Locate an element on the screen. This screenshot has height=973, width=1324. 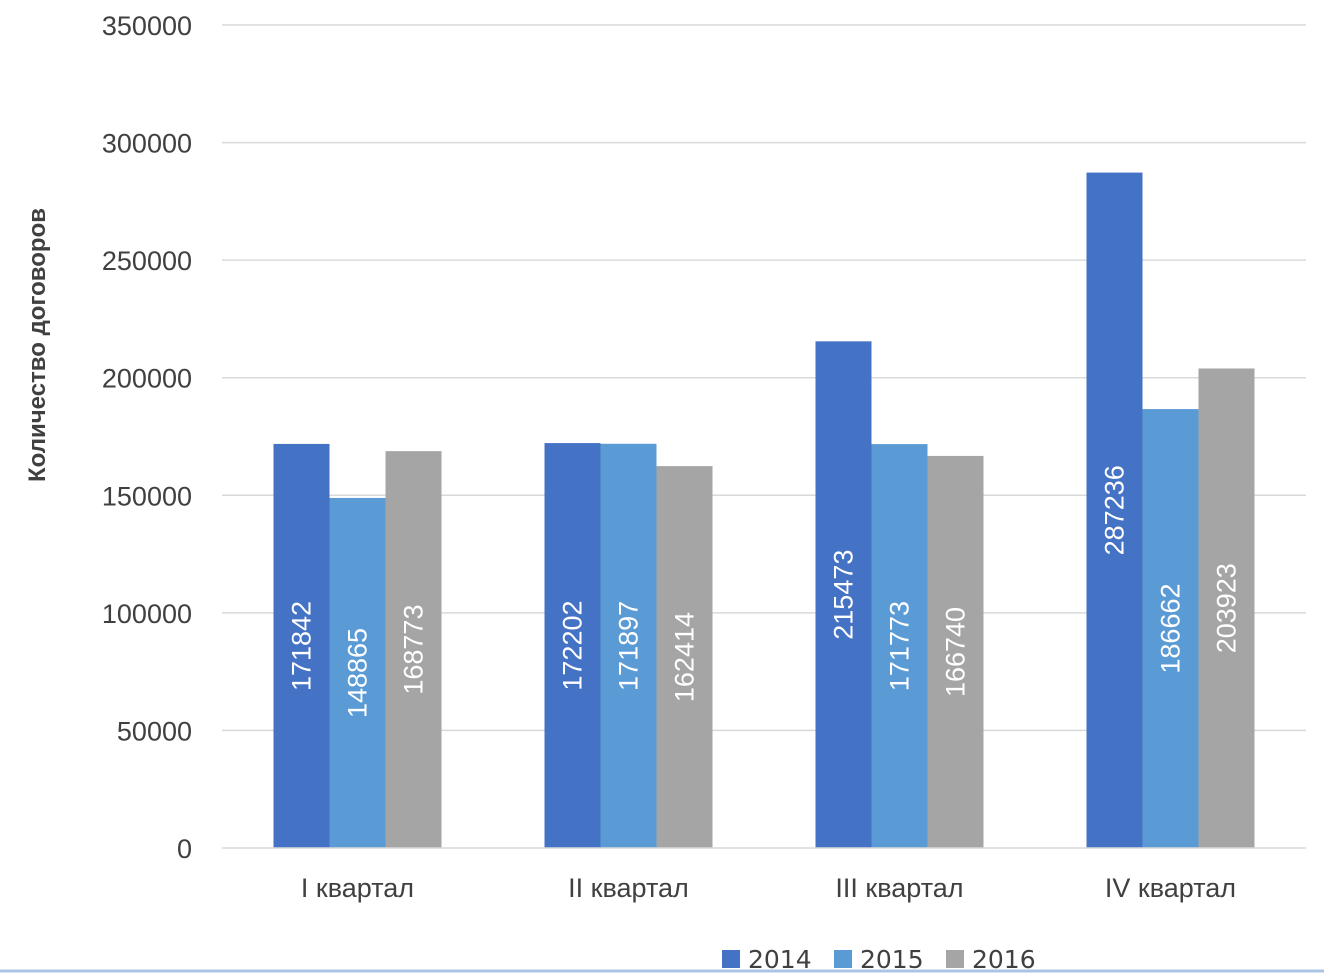
data-label: 171897 is located at coordinates (629, 646).